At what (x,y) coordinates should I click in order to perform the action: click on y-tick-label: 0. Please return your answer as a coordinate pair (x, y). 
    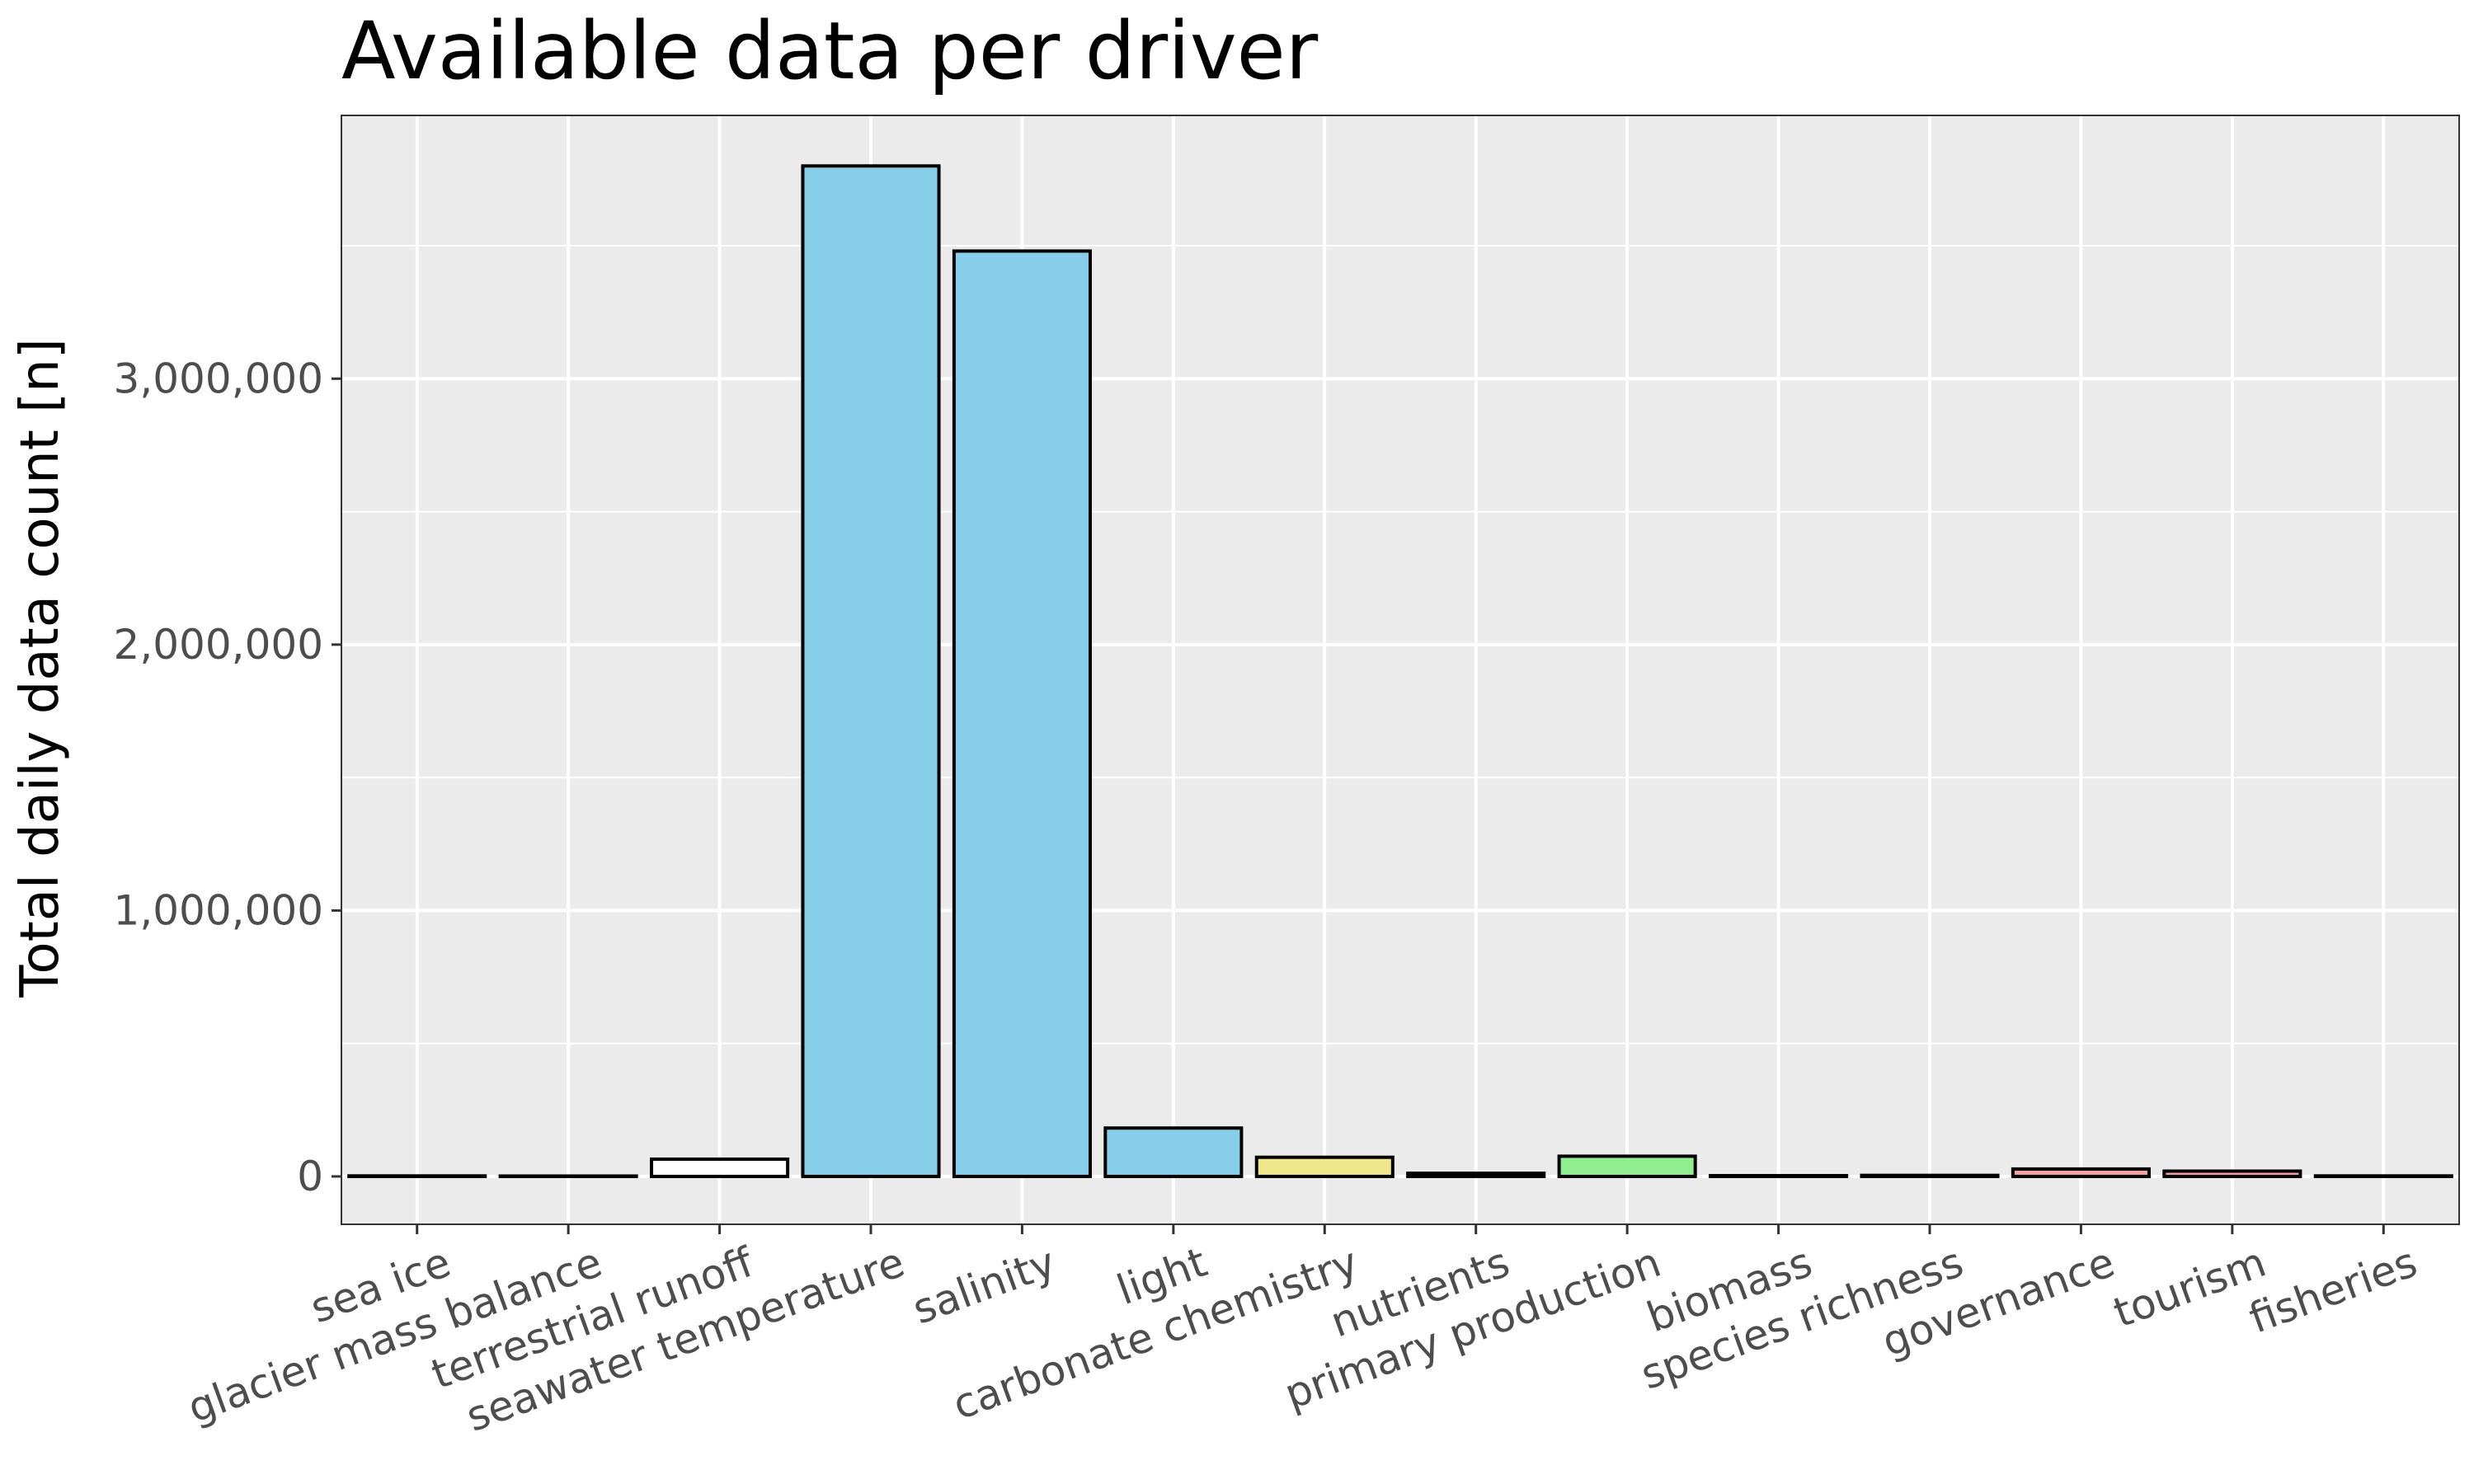
    Looking at the image, I should click on (310, 1176).